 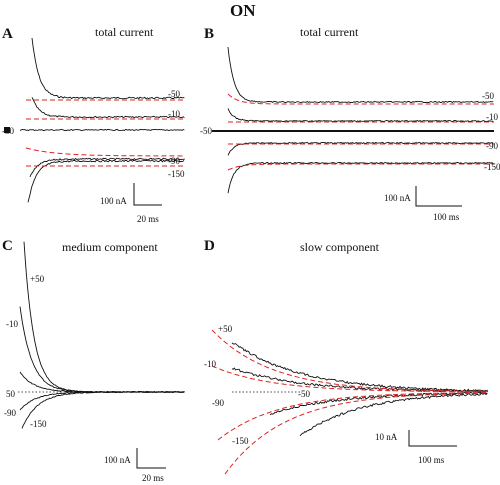 I want to click on panel-a-trace-minus150, so click(x=106, y=181).